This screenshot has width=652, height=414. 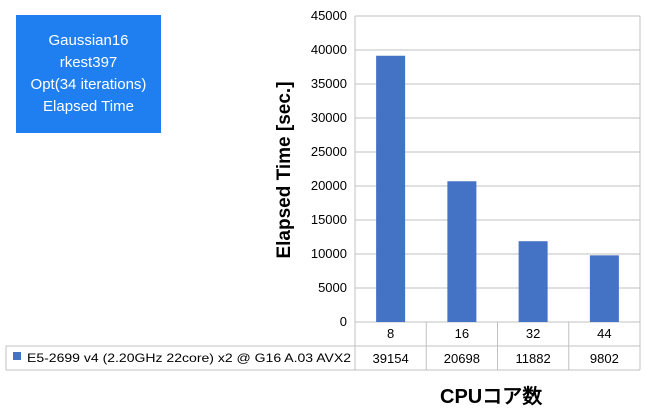 I want to click on data-label: 39154, so click(x=391, y=358).